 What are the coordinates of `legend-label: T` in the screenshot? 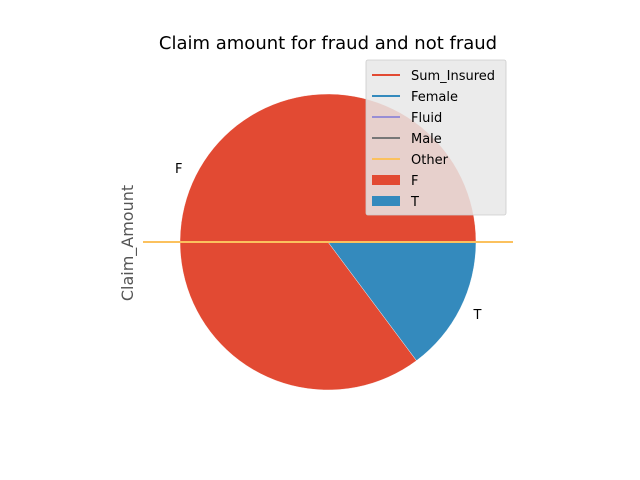 It's located at (414, 202).